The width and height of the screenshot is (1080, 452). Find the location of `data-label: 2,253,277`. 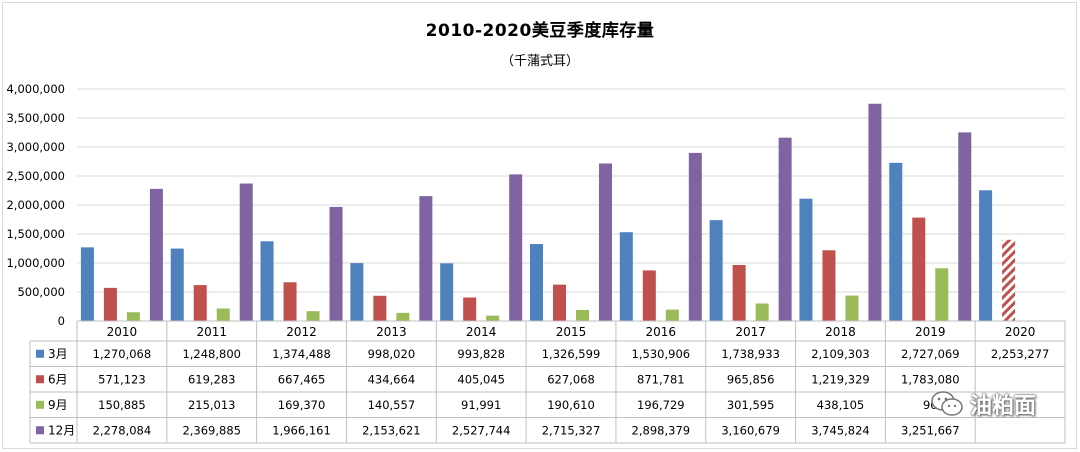

data-label: 2,253,277 is located at coordinates (1020, 354).